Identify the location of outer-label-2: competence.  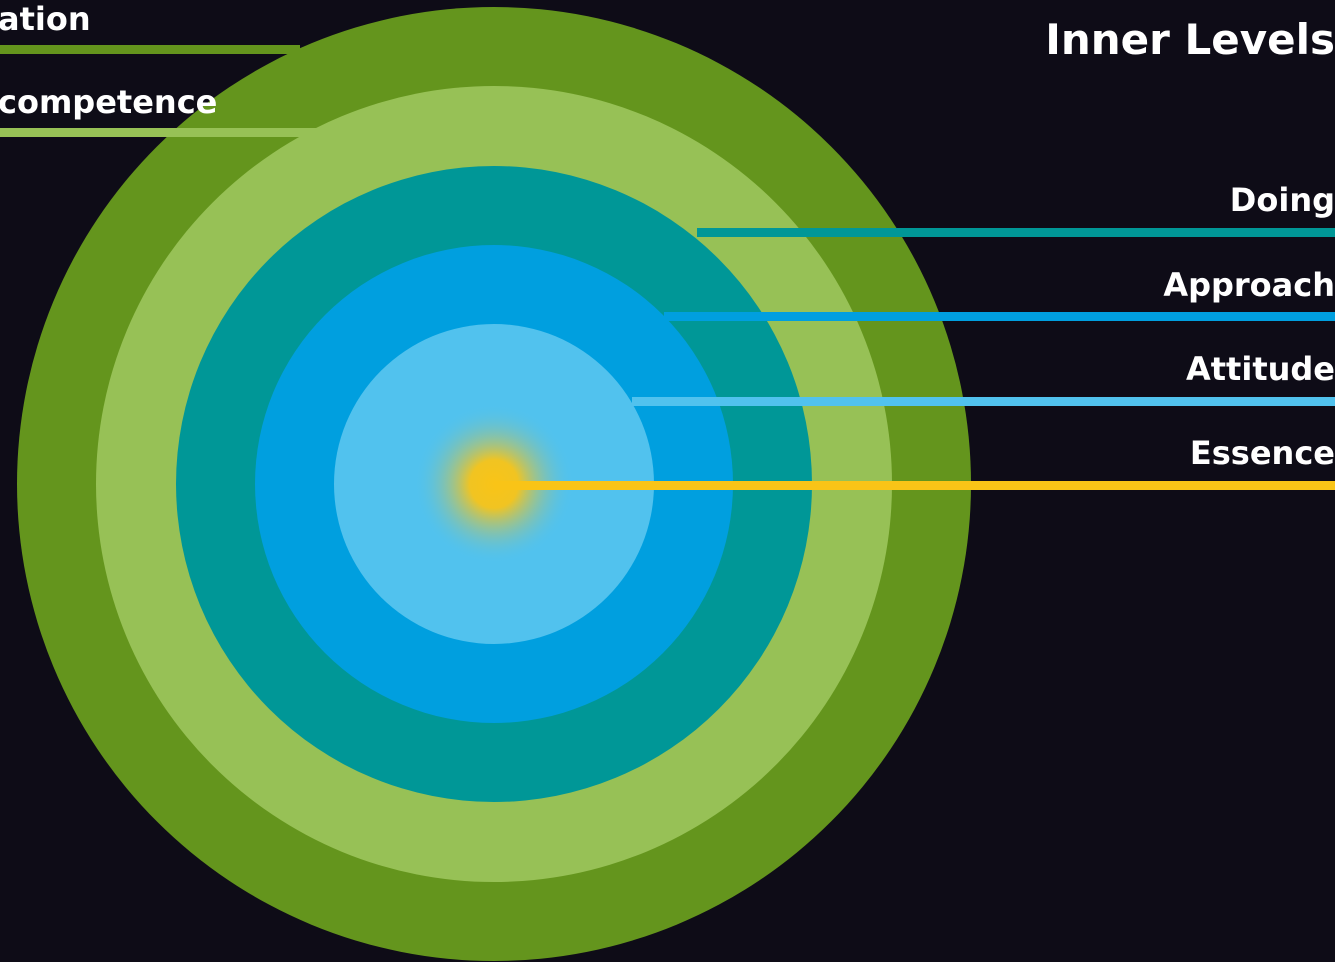
(108, 102).